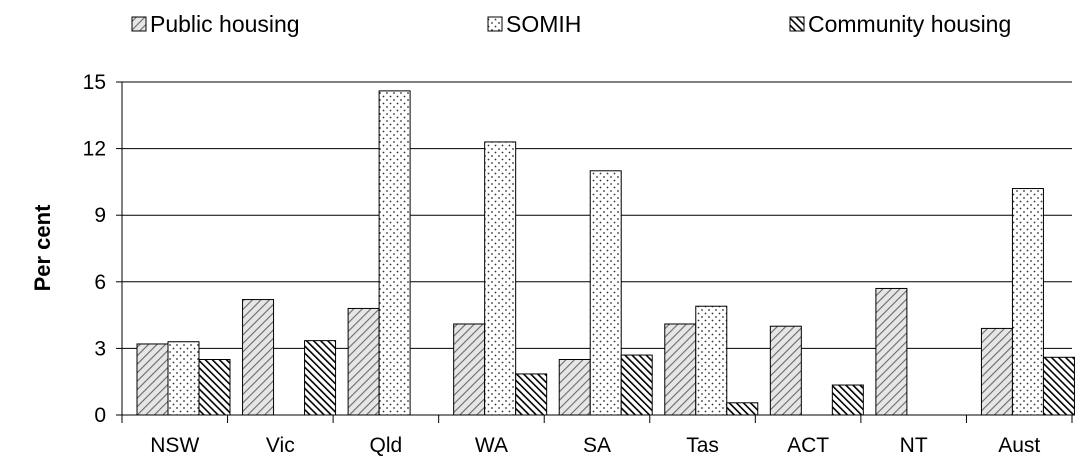  I want to click on bar-public-housing-nt, so click(891, 351).